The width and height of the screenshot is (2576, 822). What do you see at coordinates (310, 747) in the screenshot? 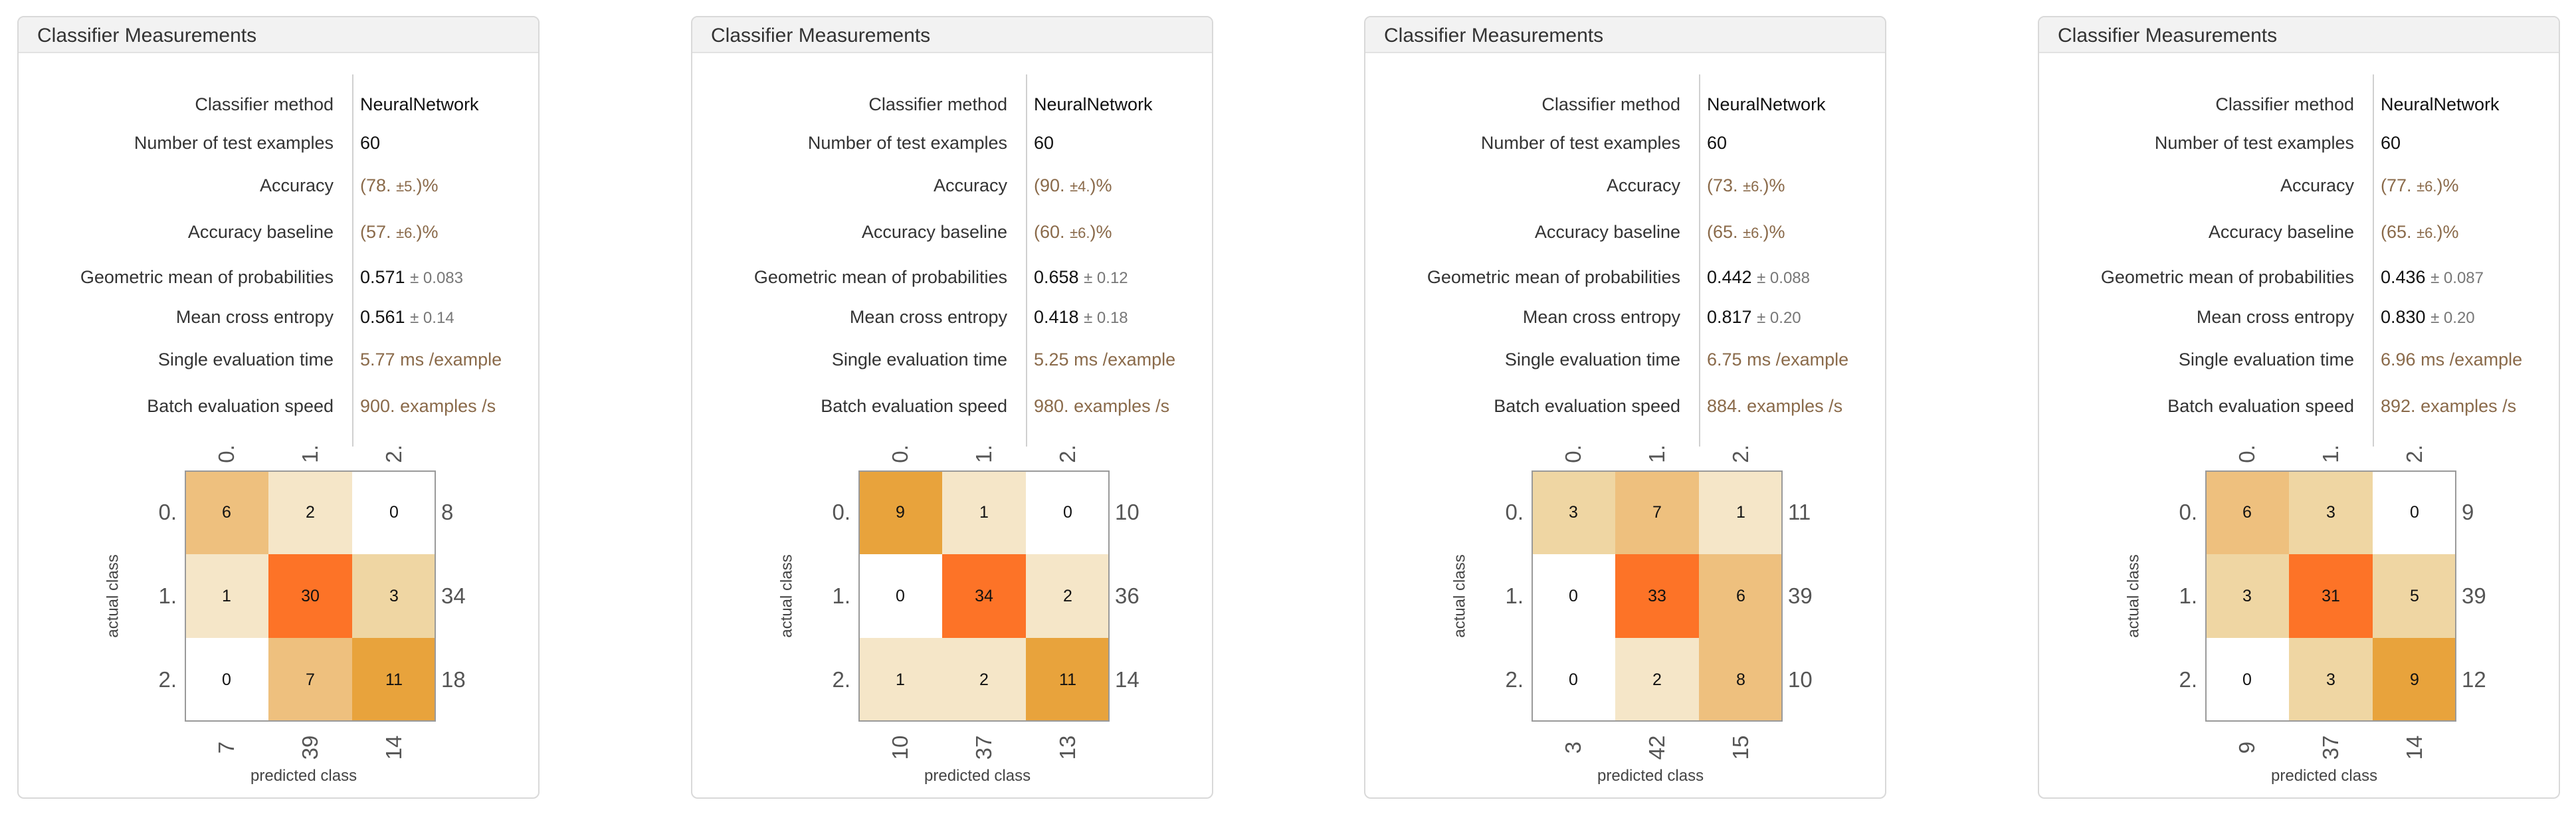
I see `column-total: 39` at bounding box center [310, 747].